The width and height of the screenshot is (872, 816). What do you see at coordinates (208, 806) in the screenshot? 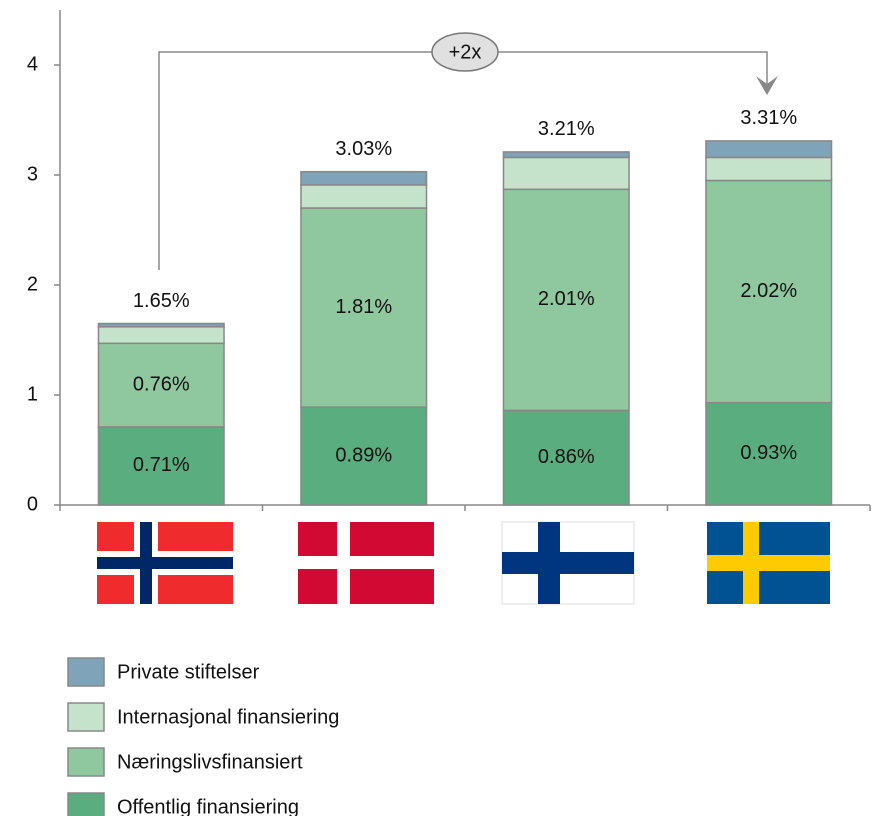
I see `legend-label: Offentlig finansiering` at bounding box center [208, 806].